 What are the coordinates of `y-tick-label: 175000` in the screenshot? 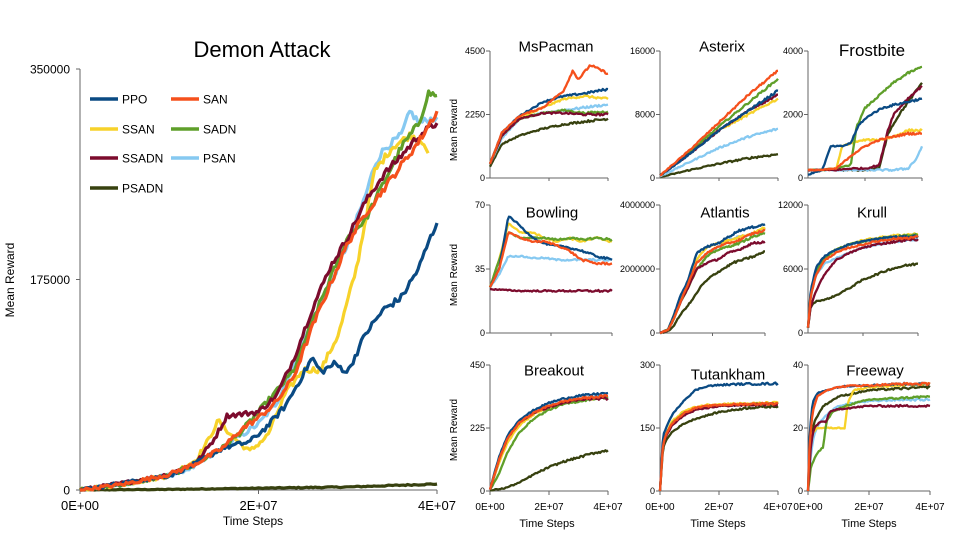 It's located at (50, 280).